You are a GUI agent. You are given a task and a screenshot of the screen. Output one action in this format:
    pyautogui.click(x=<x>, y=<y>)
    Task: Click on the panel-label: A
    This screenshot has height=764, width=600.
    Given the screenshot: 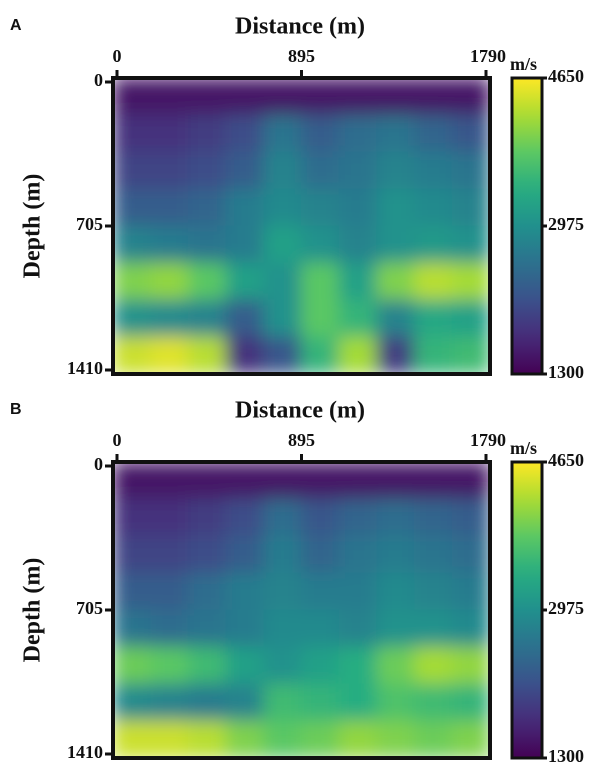 What is the action you would take?
    pyautogui.click(x=16, y=25)
    